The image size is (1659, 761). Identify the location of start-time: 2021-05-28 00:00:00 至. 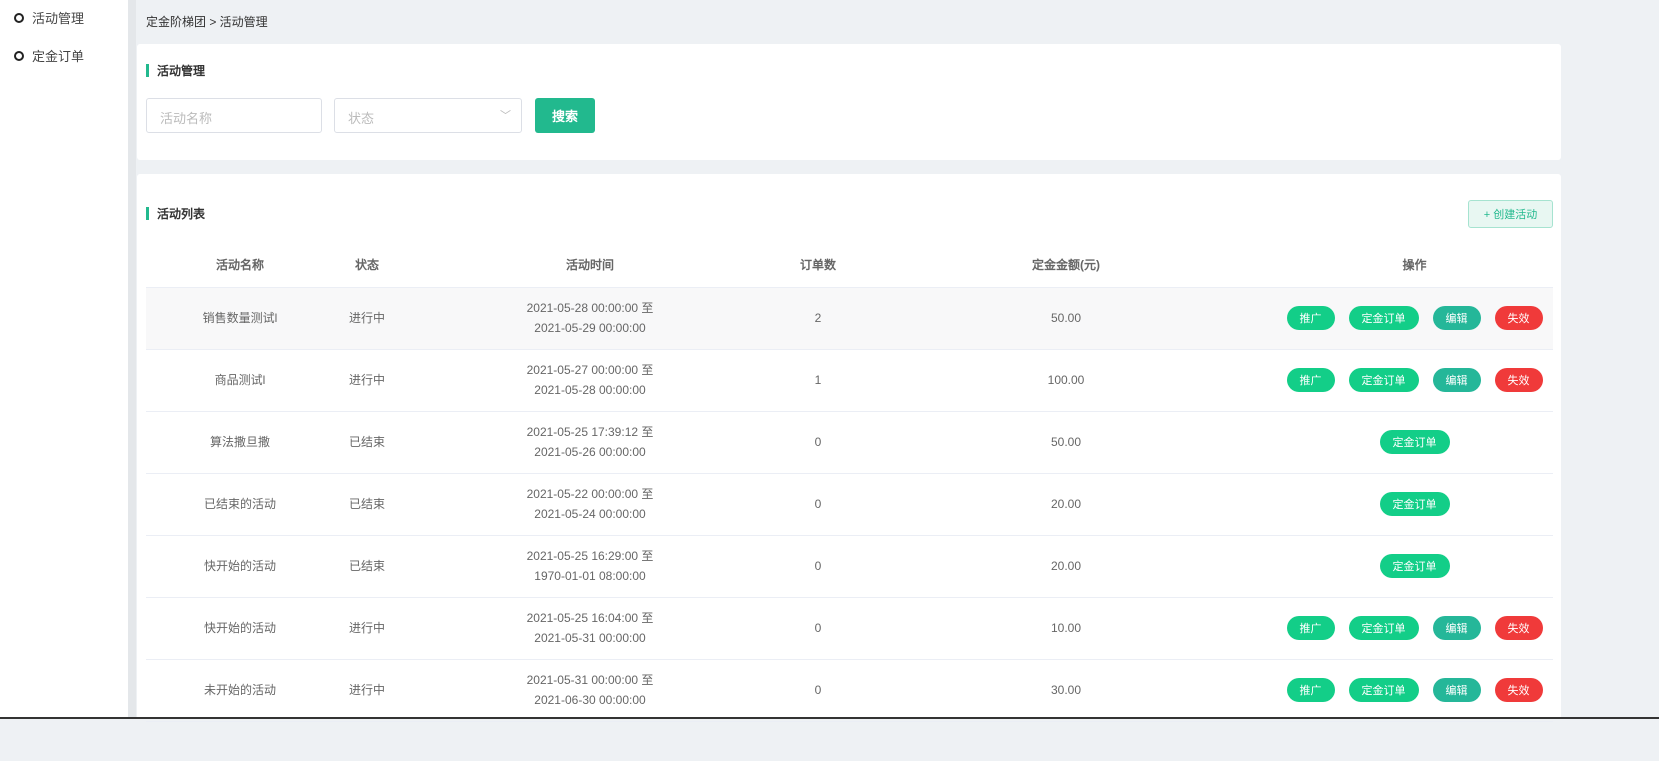
(590, 308).